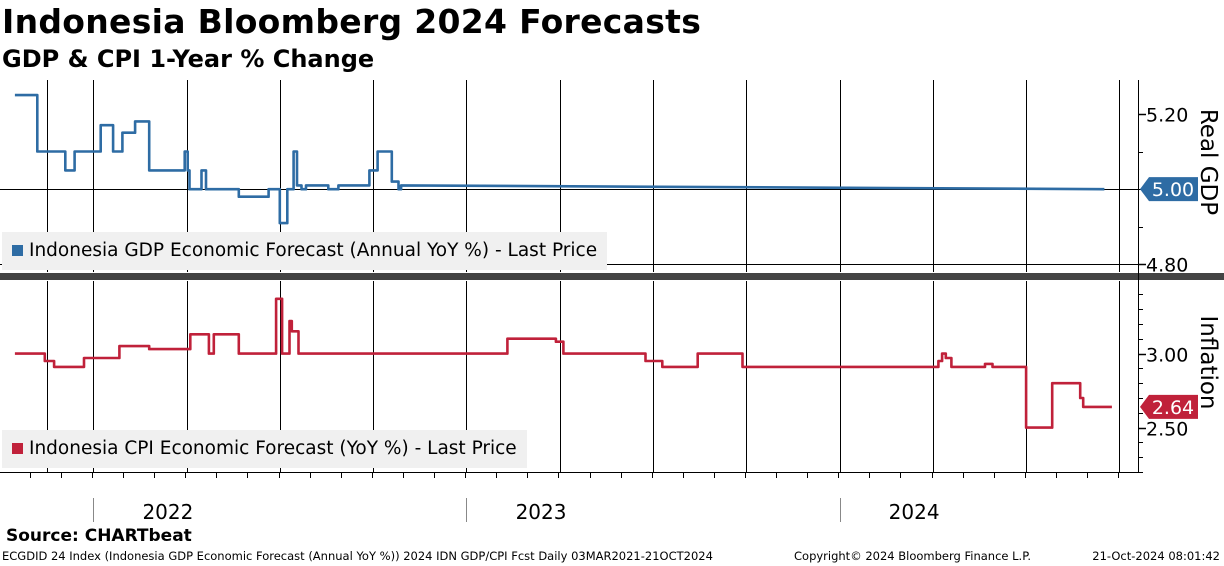 This screenshot has width=1224, height=566. Describe the element at coordinates (17, 448) in the screenshot. I see `legend-cpi-swatch` at that location.